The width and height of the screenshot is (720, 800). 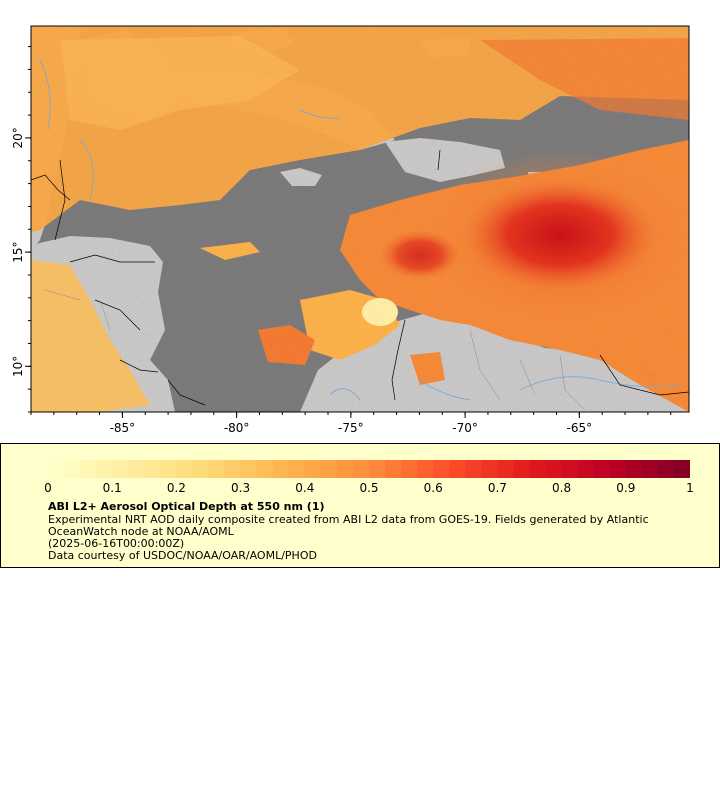 What do you see at coordinates (351, 428) in the screenshot?
I see `lon-tick-label: -75°` at bounding box center [351, 428].